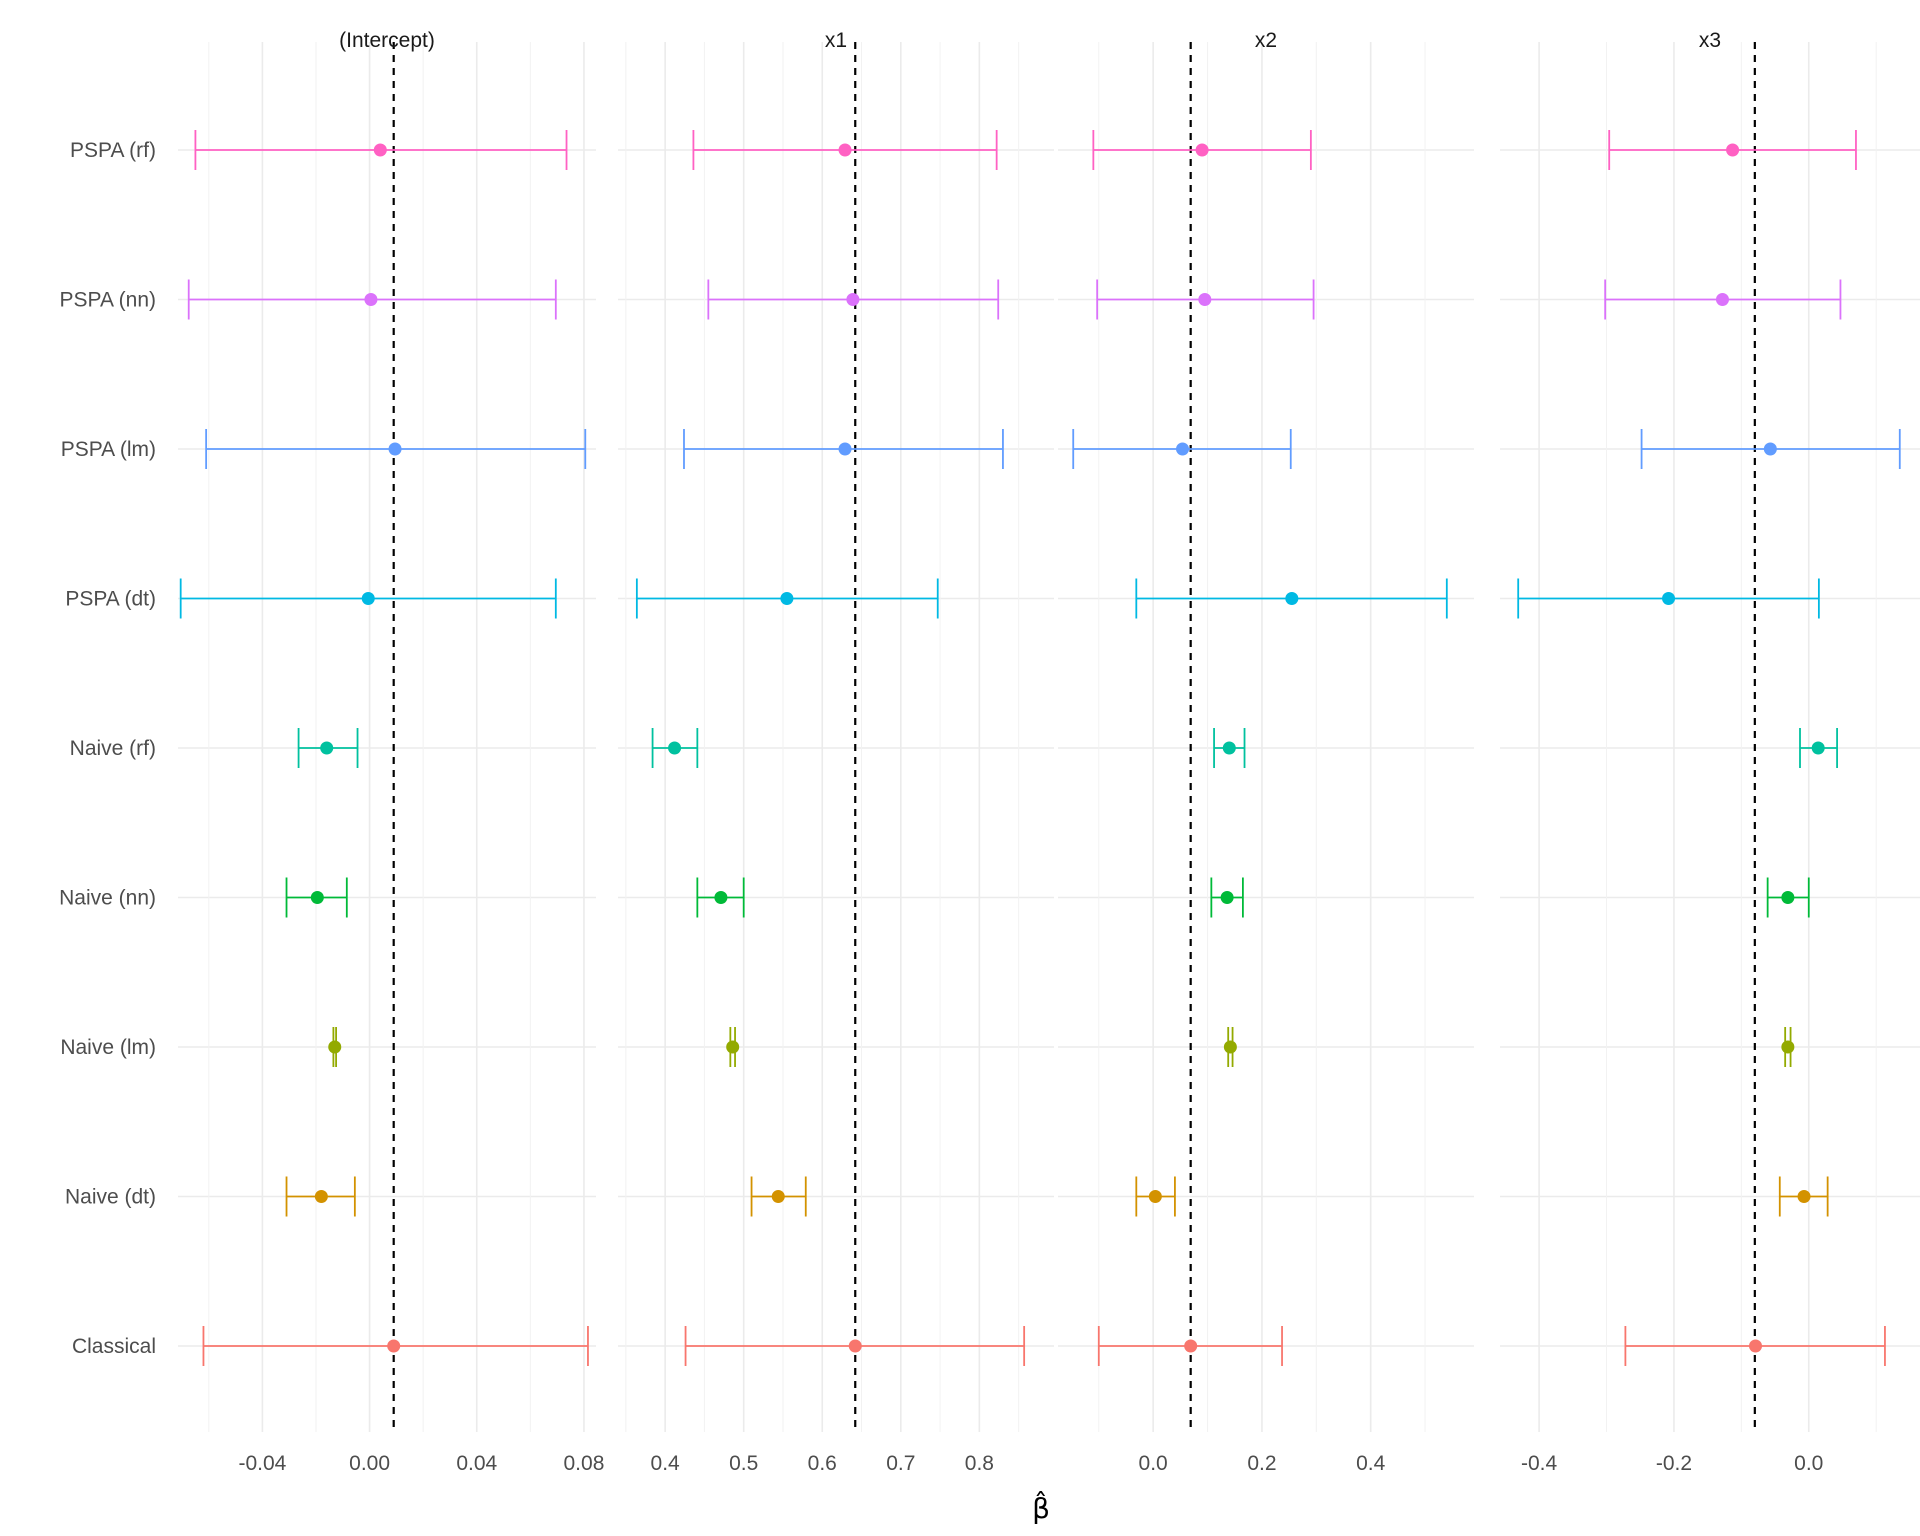 This screenshot has width=1920, height=1536. I want to click on tick-label-intercept-2: 0.04, so click(476, 1463).